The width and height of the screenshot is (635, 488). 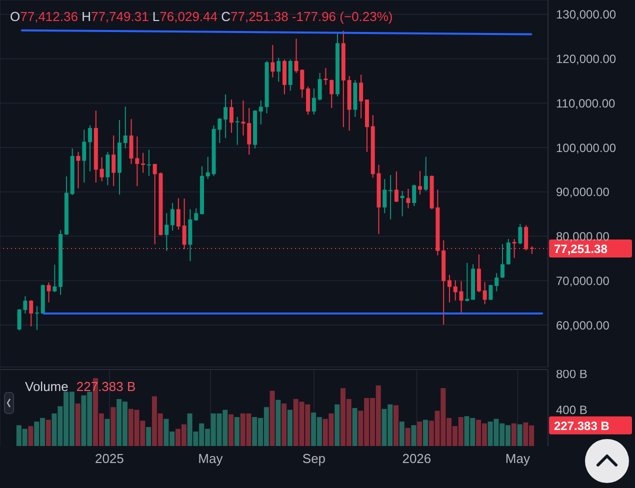 What do you see at coordinates (581, 249) in the screenshot?
I see `ref-line-label: 77,251.38` at bounding box center [581, 249].